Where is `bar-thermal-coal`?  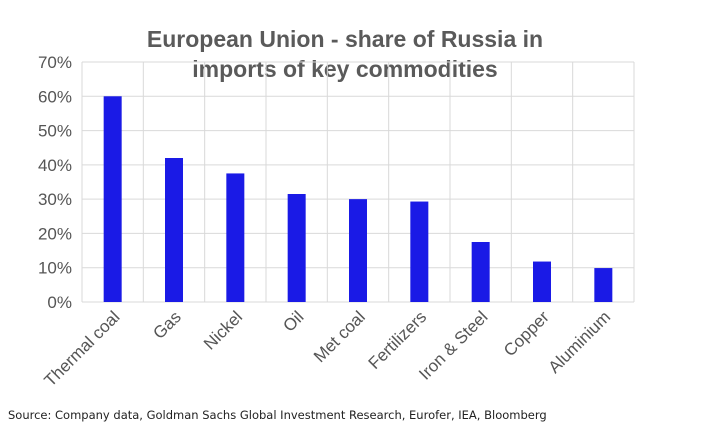 bar-thermal-coal is located at coordinates (112, 199).